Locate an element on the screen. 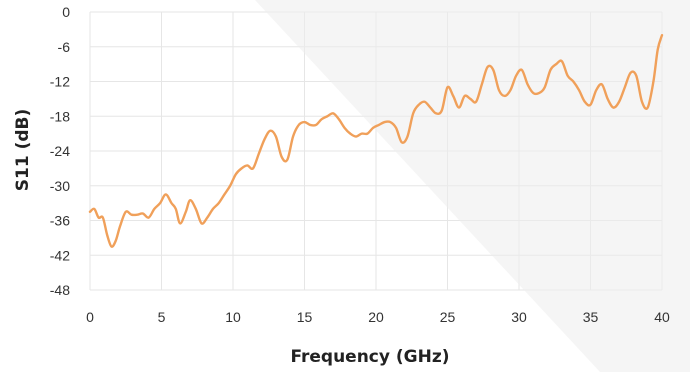  x-tick-labels: 0 5 10 15 20 25 30 35 40 is located at coordinates (378, 317).